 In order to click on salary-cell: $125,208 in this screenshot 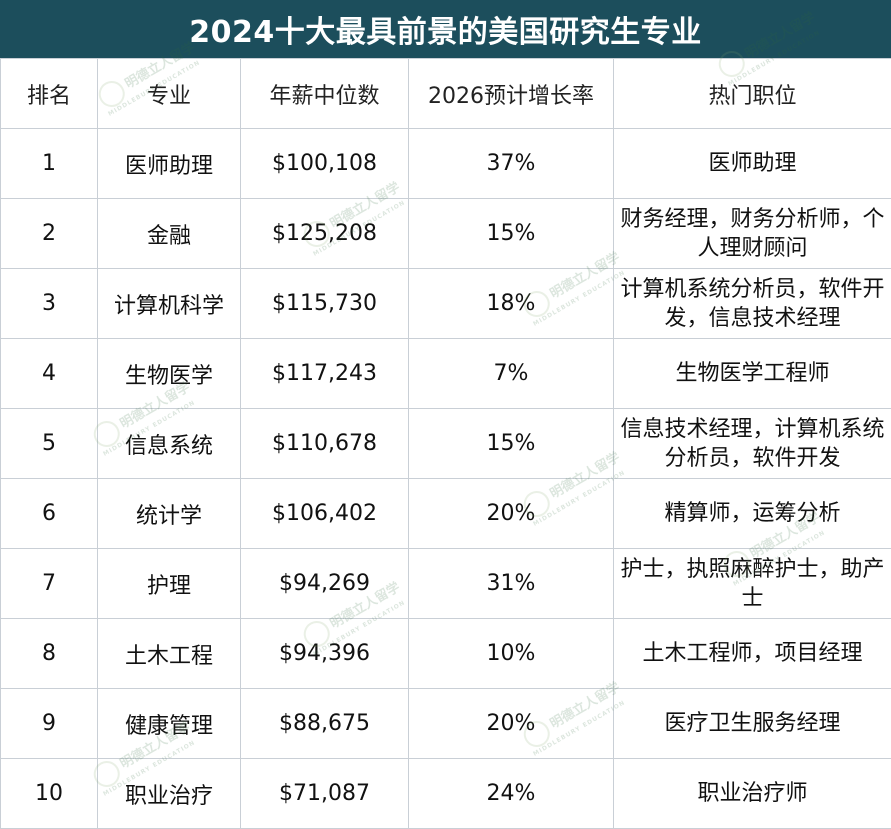, I will do `click(324, 233)`.